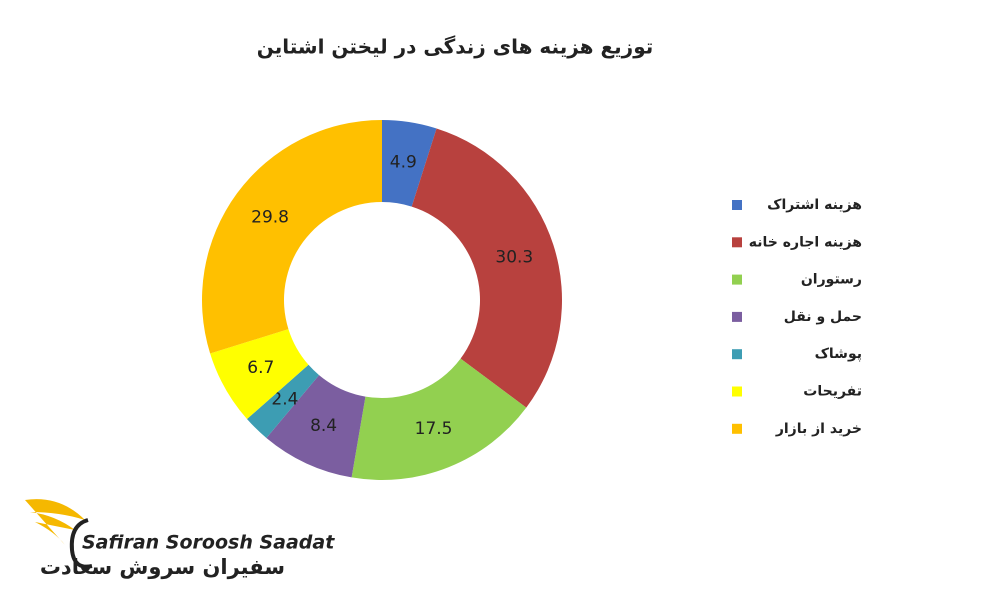  Describe the element at coordinates (455, 47) in the screenshot. I see `chart-title: توزیع هزینه های زندگی در لیختن اشتاین` at that location.